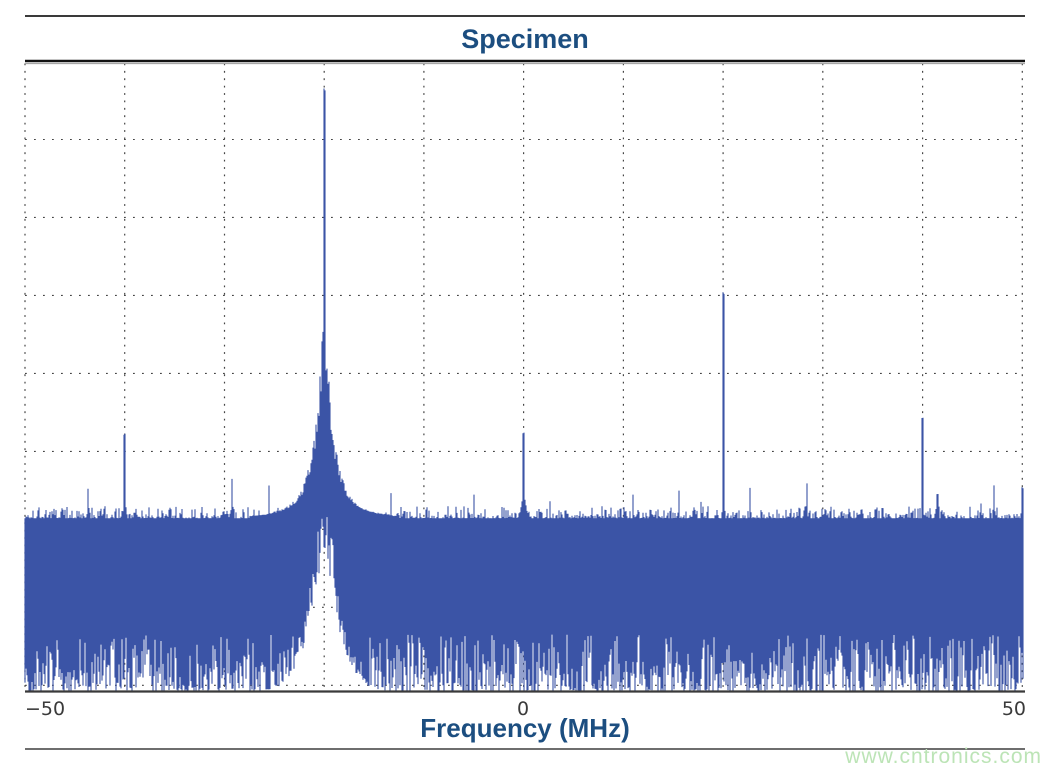 The height and width of the screenshot is (774, 1050). What do you see at coordinates (525, 39) in the screenshot?
I see `chart-title: Specimen` at bounding box center [525, 39].